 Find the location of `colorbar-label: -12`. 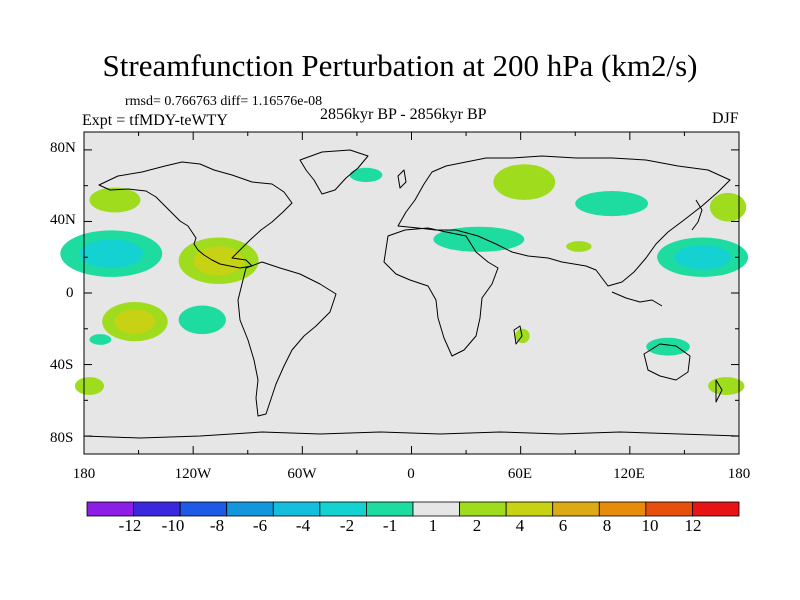

colorbar-label: -12 is located at coordinates (130, 525).